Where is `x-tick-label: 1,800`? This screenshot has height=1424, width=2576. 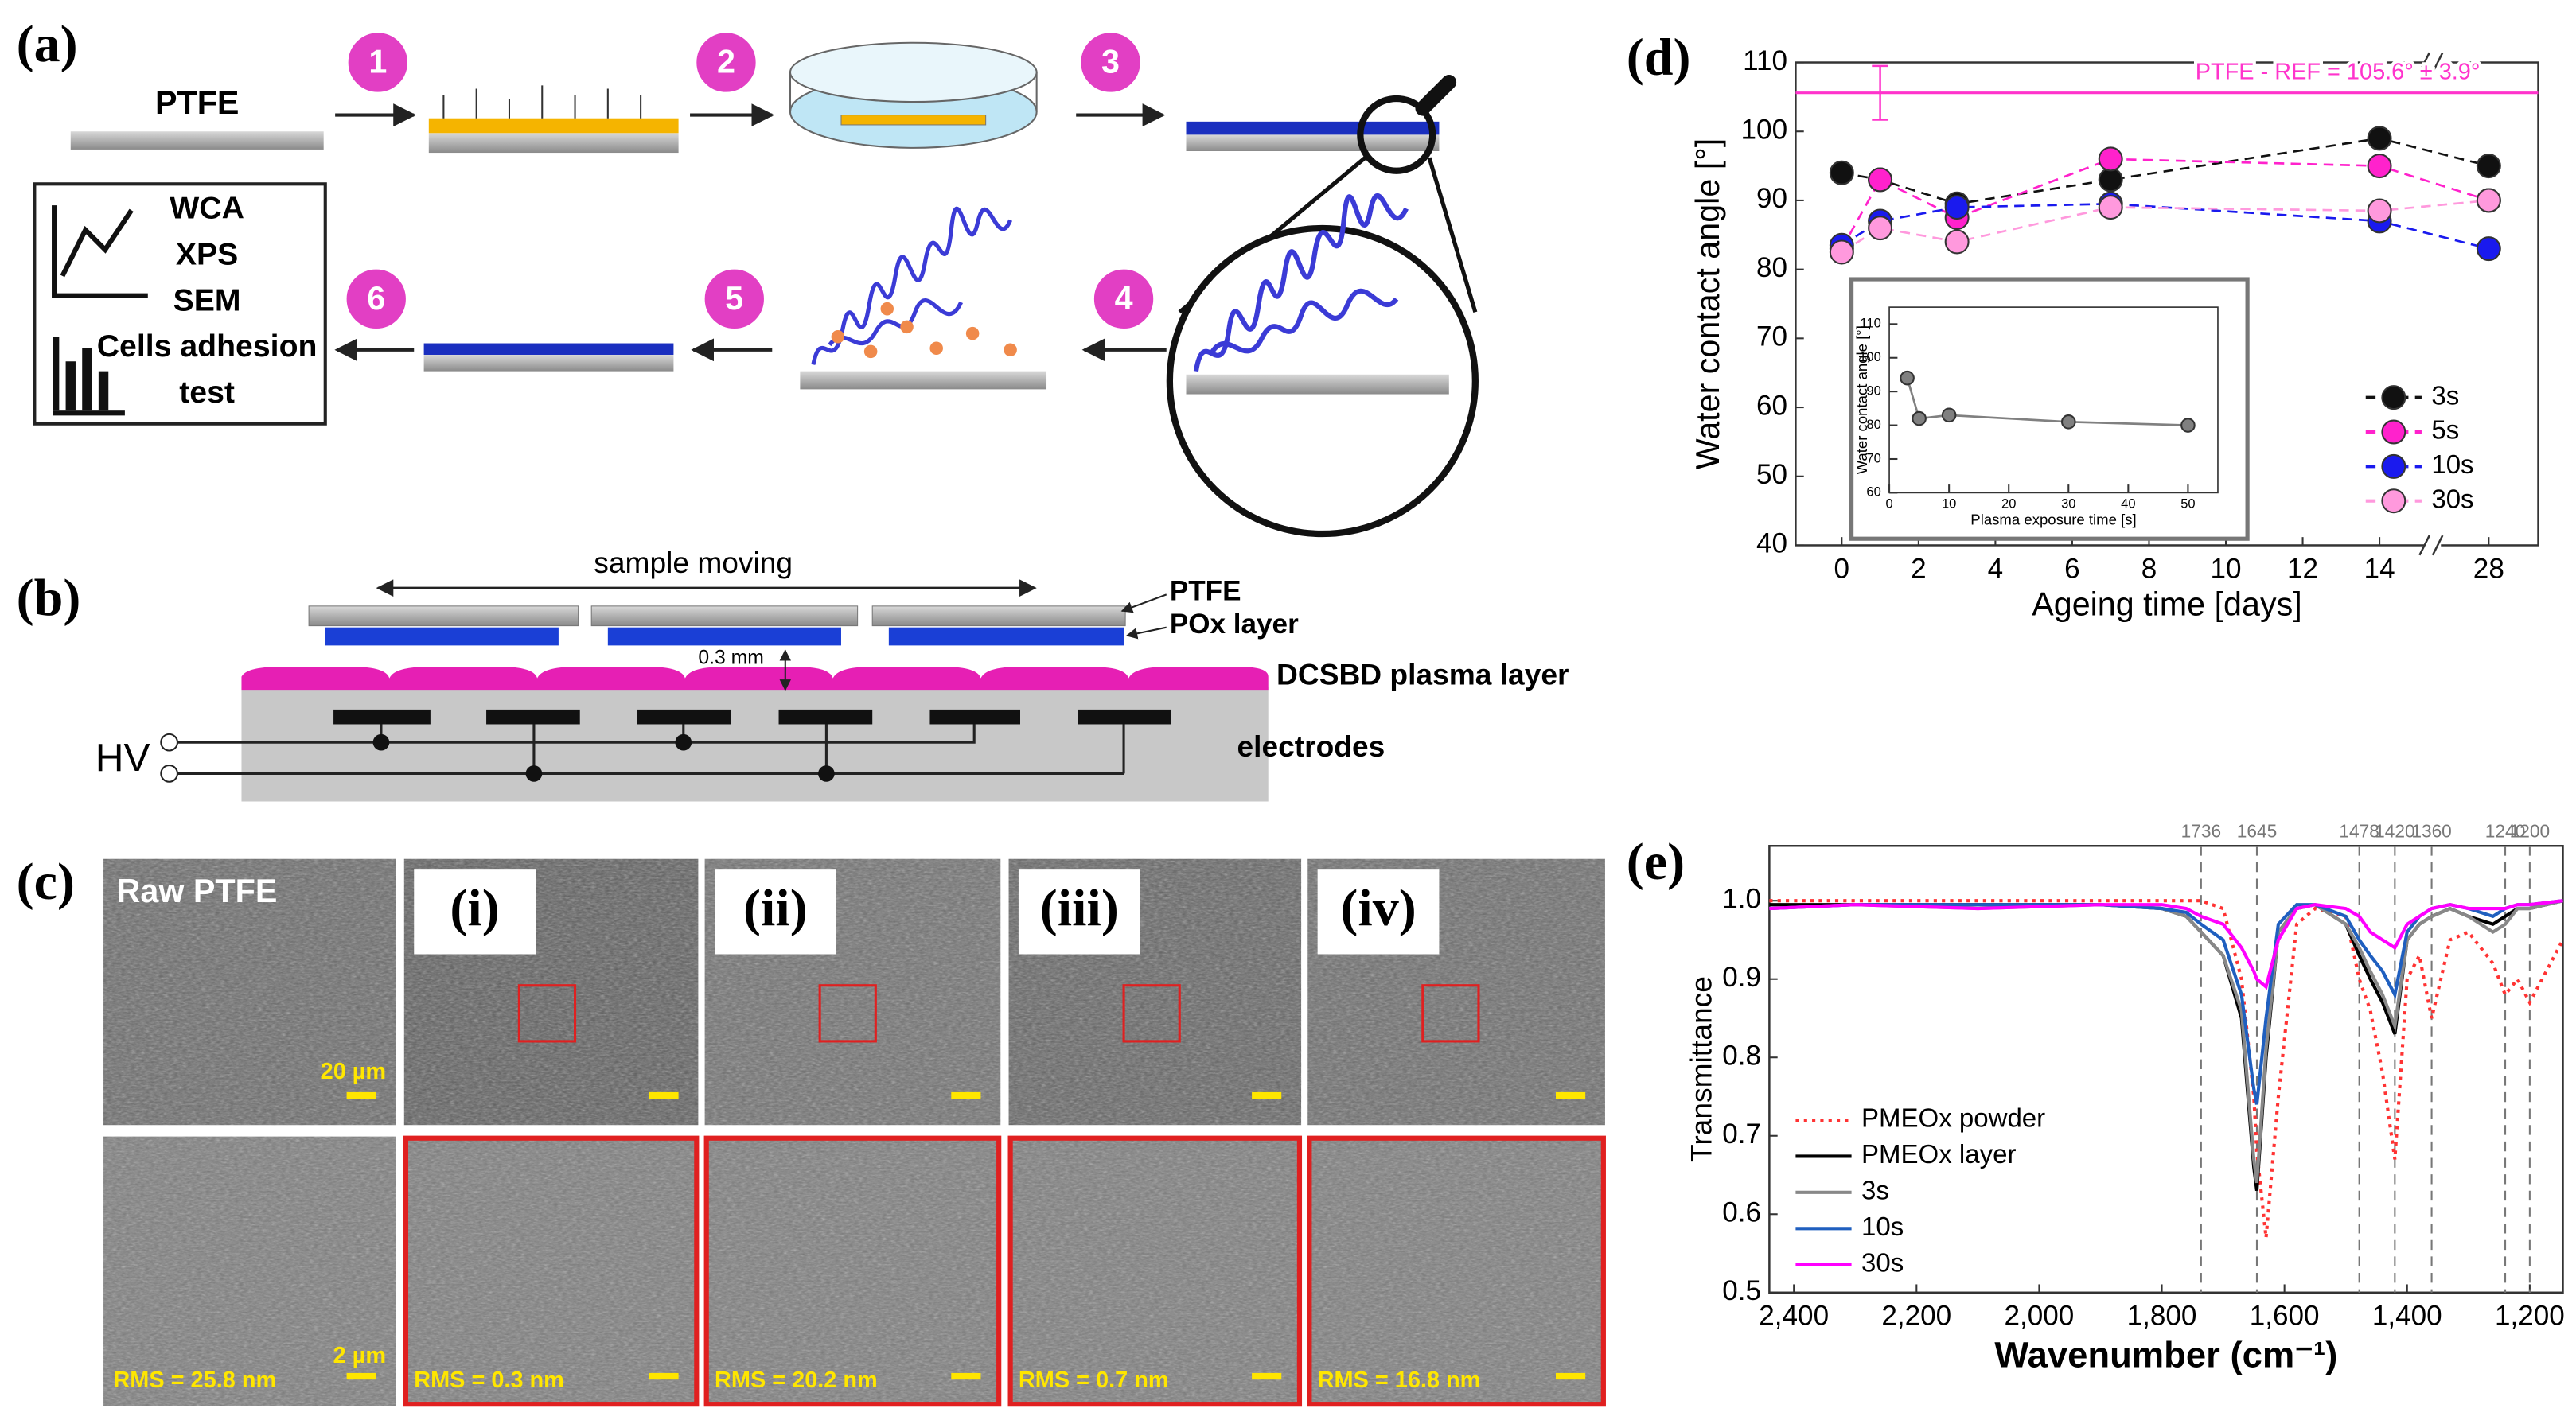
x-tick-label: 1,800 is located at coordinates (2162, 1317).